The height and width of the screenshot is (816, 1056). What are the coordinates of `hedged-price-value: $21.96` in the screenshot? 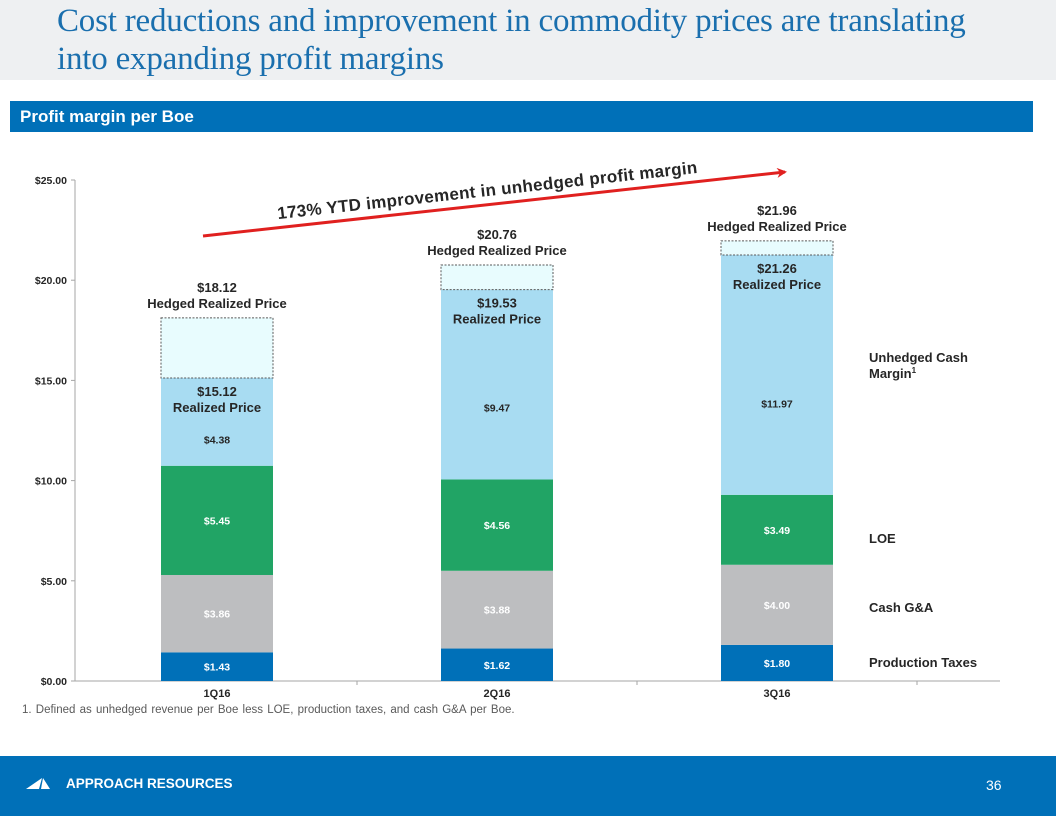 It's located at (777, 210).